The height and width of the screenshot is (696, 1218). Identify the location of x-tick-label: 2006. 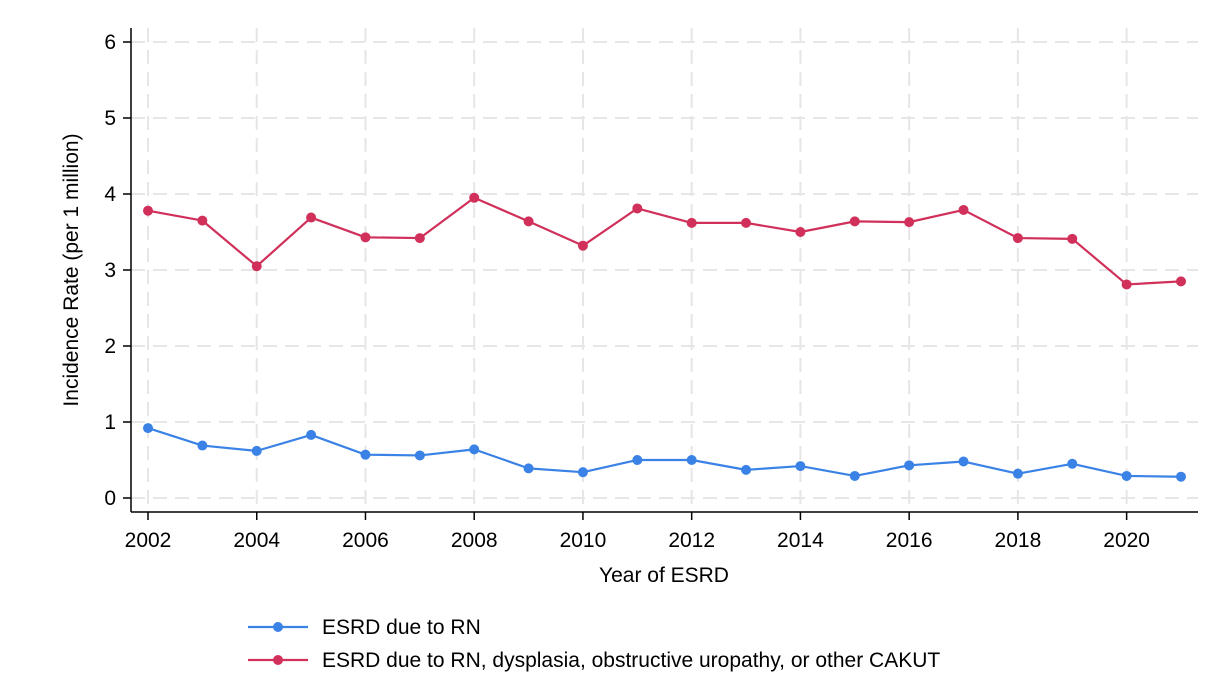
(365, 540).